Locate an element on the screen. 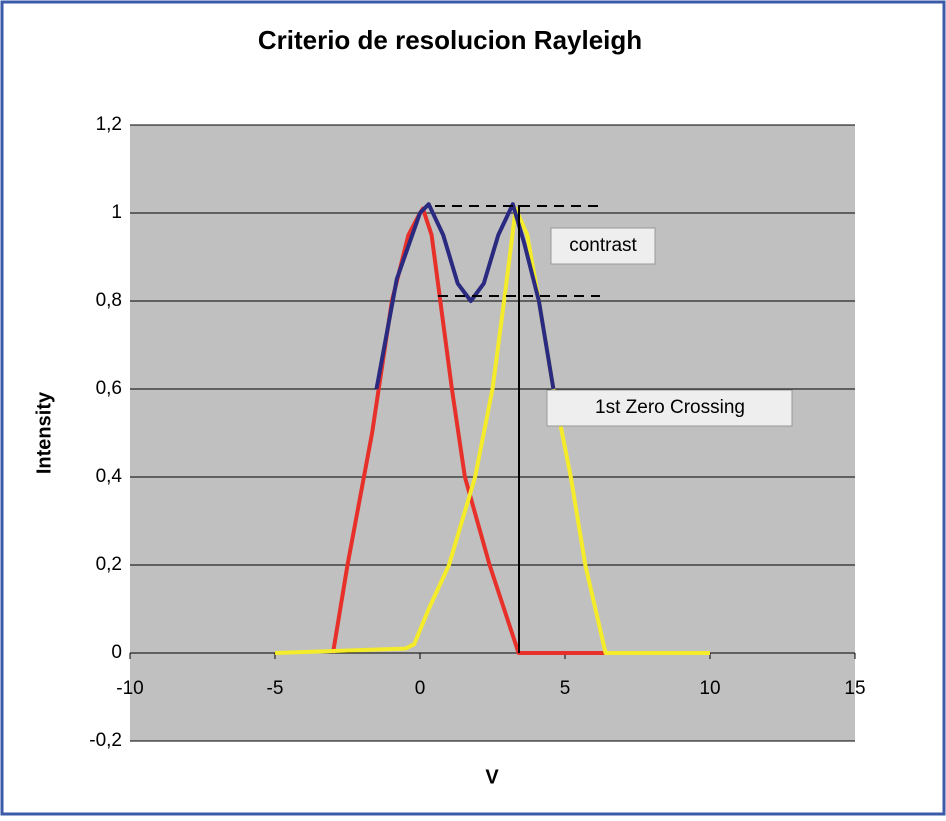 This screenshot has width=946, height=821. y-tick-label: 0,2 is located at coordinates (109, 564).